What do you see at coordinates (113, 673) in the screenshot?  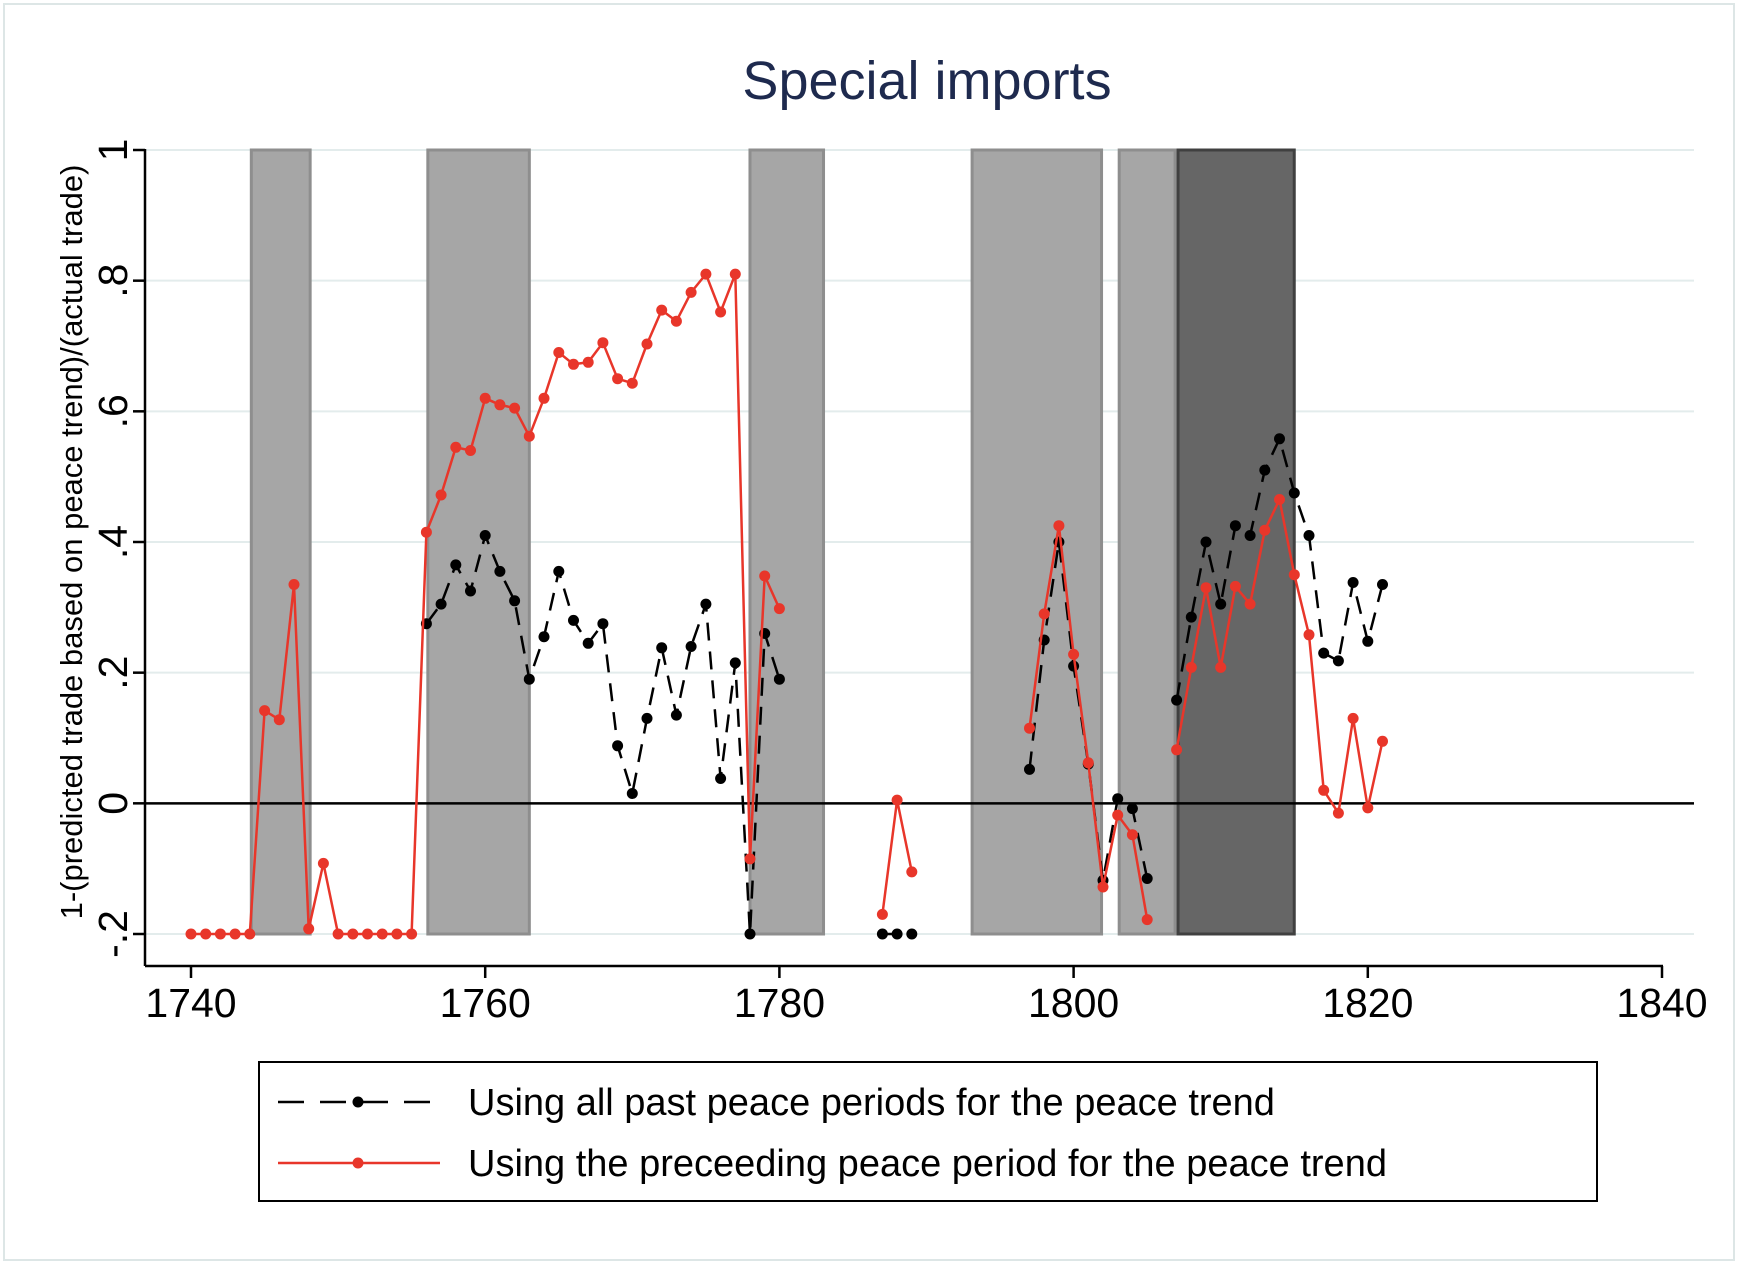 I see `y-tick-label-2: .2` at bounding box center [113, 673].